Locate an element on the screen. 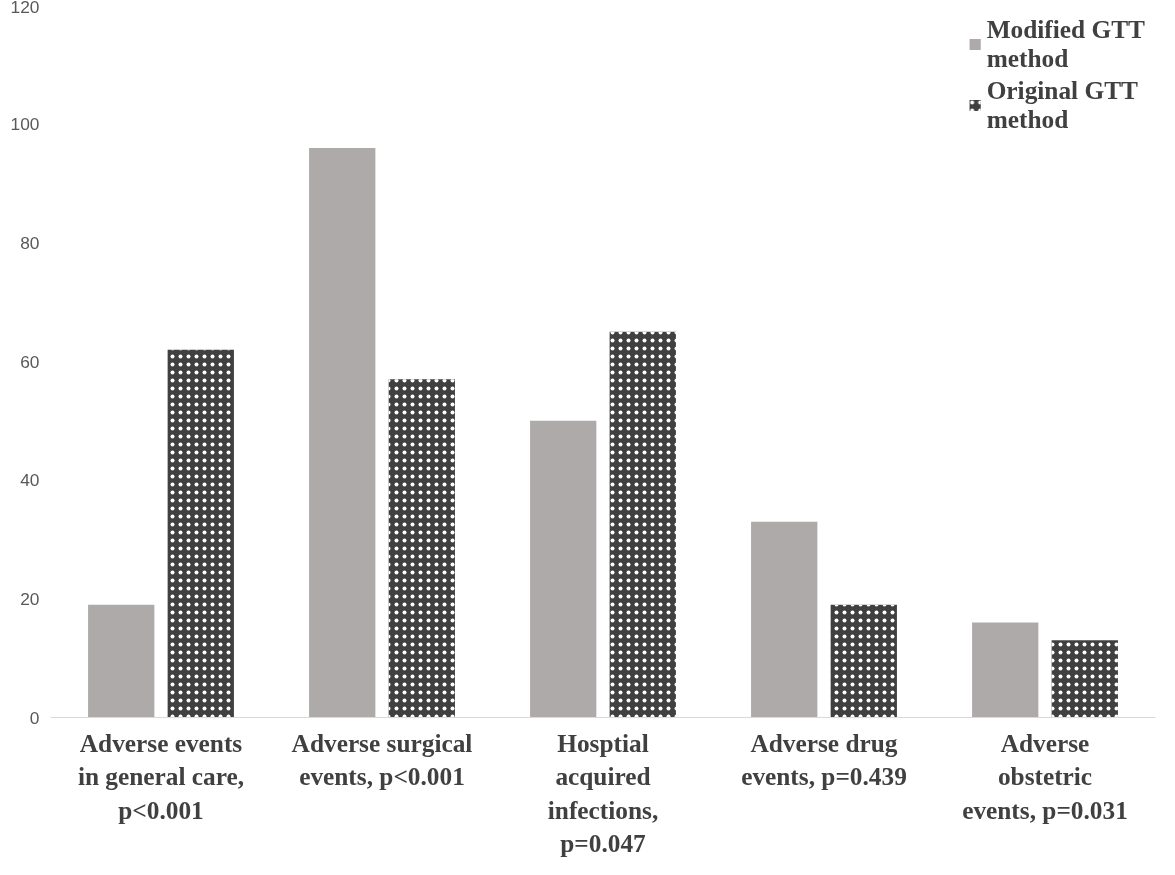 The image size is (1175, 875). y-tick-label: 100 is located at coordinates (25, 124).